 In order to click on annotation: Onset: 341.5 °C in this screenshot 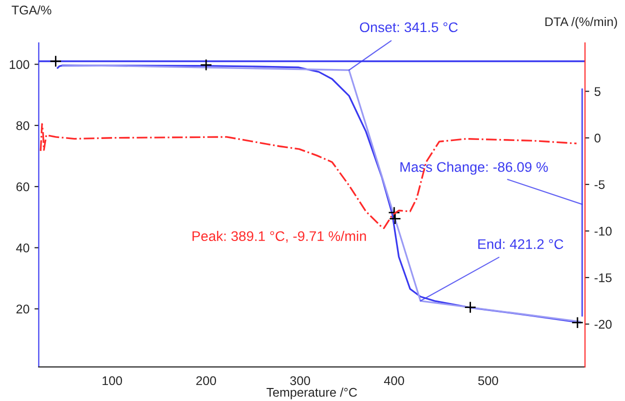, I will do `click(409, 27)`.